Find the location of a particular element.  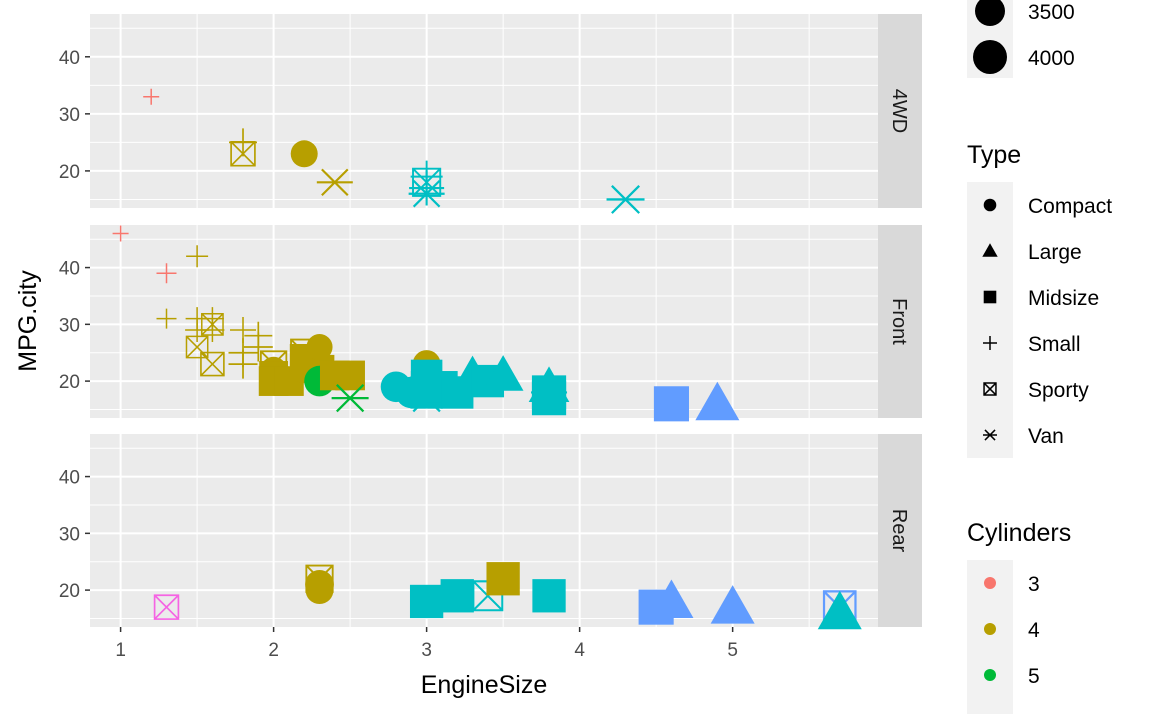

legend-type-label: Small is located at coordinates (1054, 344).